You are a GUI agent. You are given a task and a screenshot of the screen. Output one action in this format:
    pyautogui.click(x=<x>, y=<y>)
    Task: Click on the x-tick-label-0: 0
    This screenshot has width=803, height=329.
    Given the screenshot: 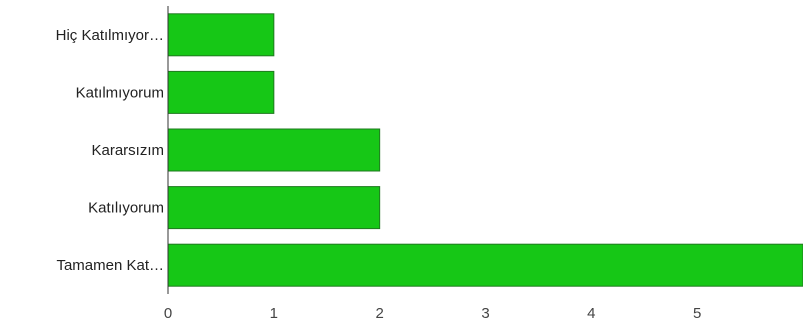 What is the action you would take?
    pyautogui.click(x=168, y=313)
    